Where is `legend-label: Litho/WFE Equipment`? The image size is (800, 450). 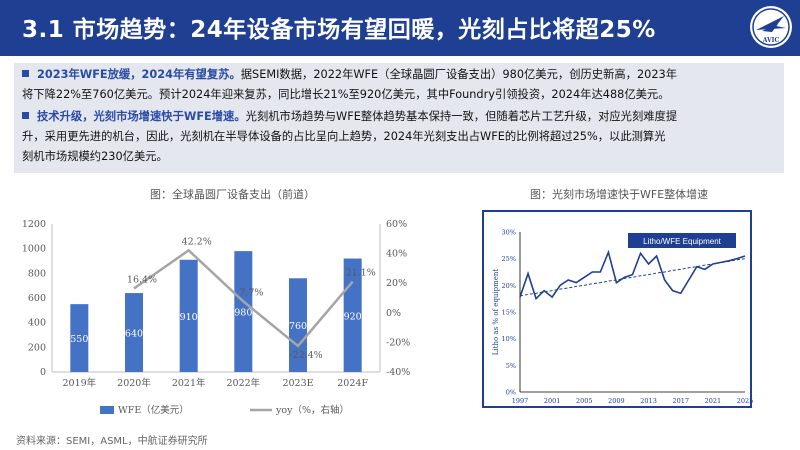 legend-label: Litho/WFE Equipment is located at coordinates (682, 241).